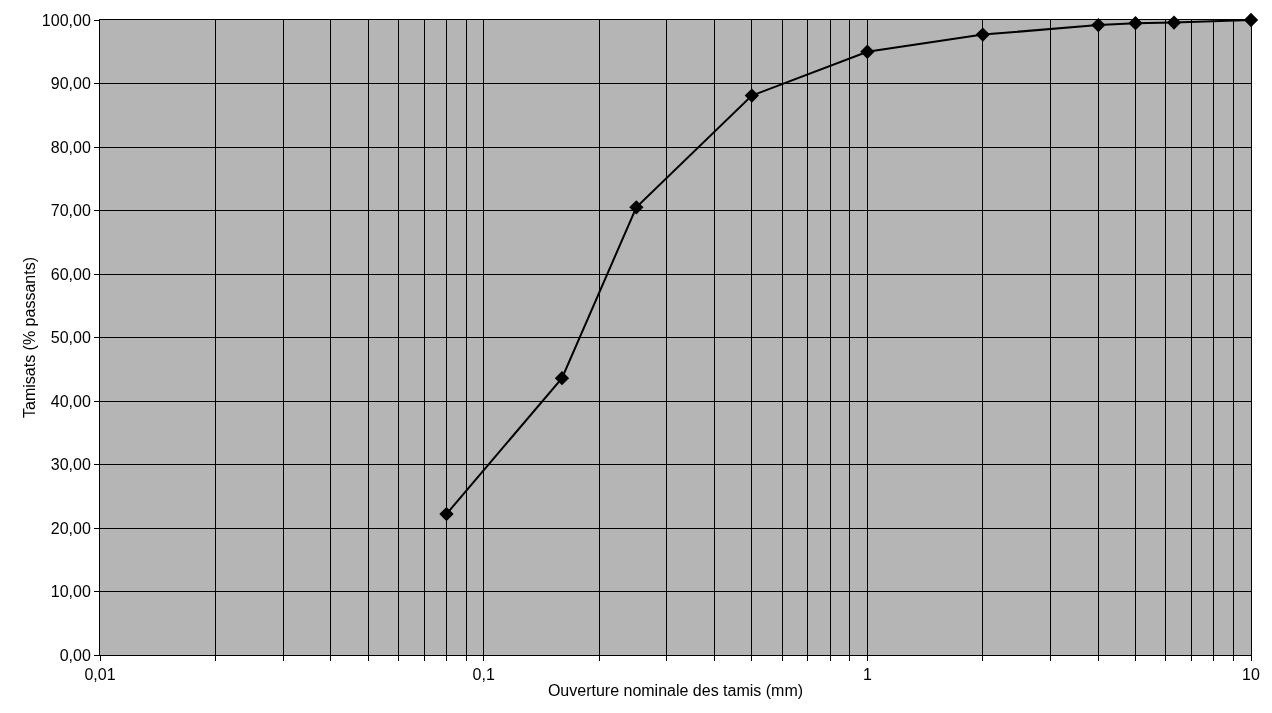 The height and width of the screenshot is (713, 1272). What do you see at coordinates (100, 675) in the screenshot?
I see `x-tick-label: 0,01` at bounding box center [100, 675].